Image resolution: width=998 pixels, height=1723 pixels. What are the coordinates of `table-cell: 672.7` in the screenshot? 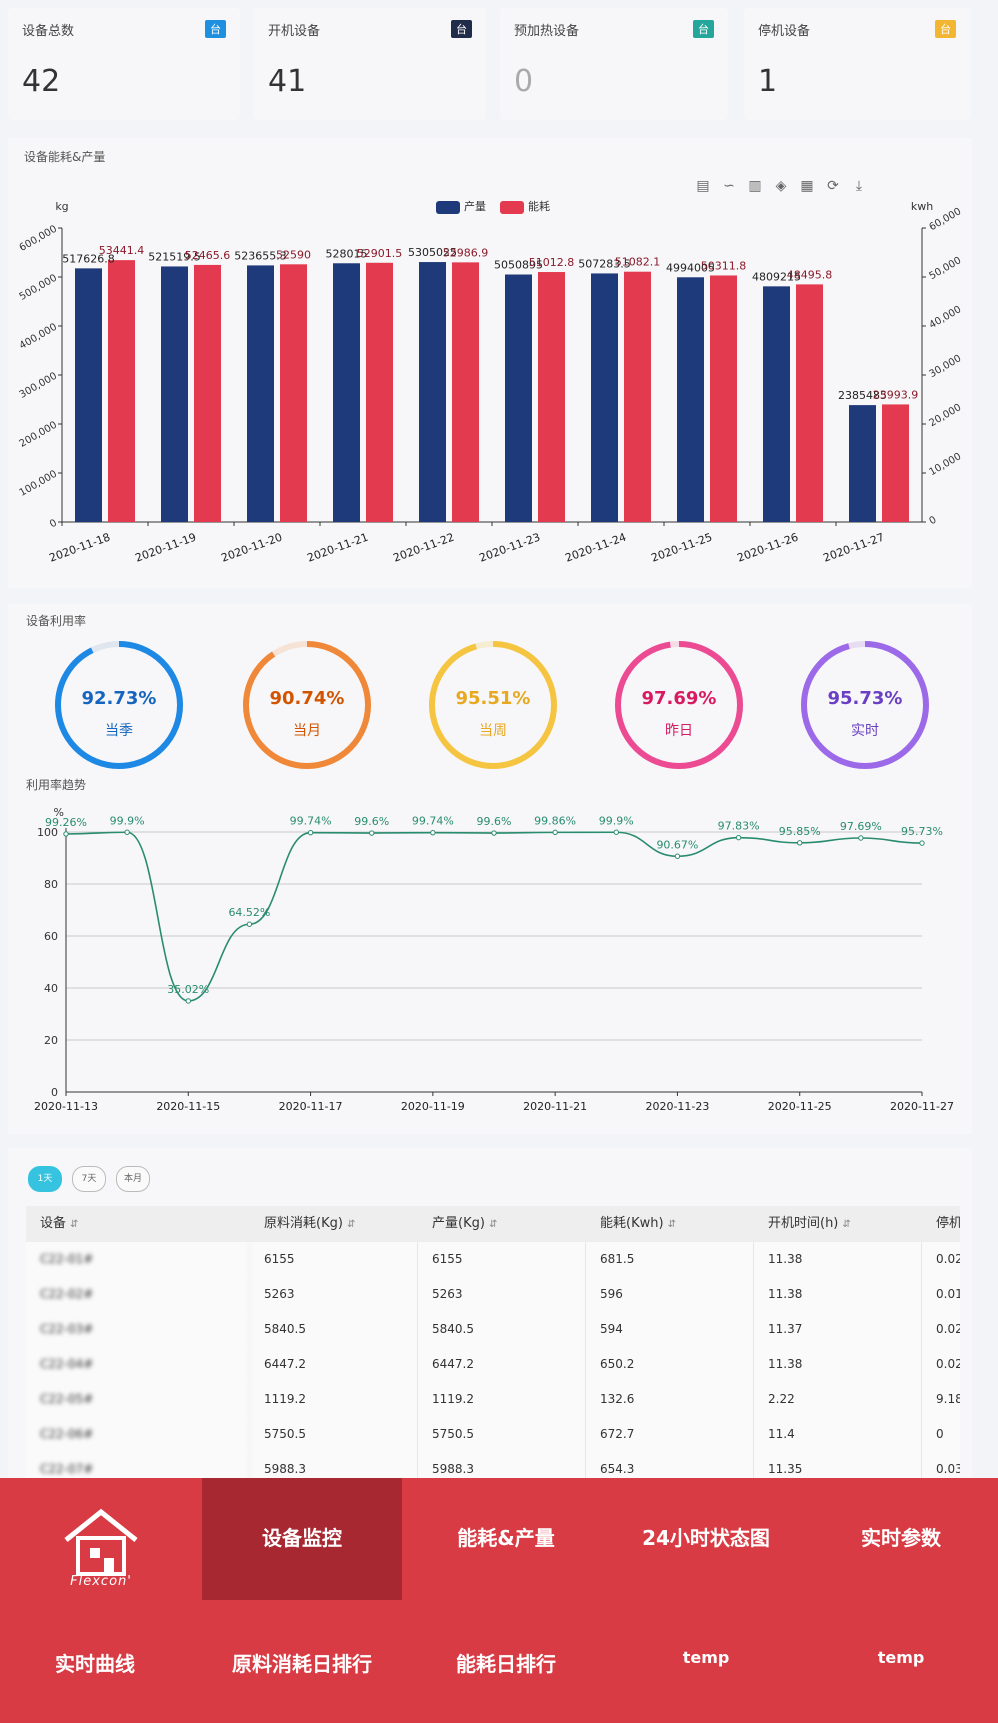 It's located at (670, 1434).